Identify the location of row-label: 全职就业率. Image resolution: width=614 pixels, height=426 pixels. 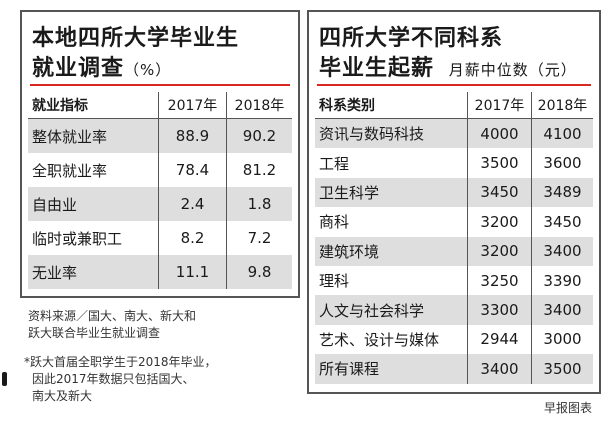
(70, 170).